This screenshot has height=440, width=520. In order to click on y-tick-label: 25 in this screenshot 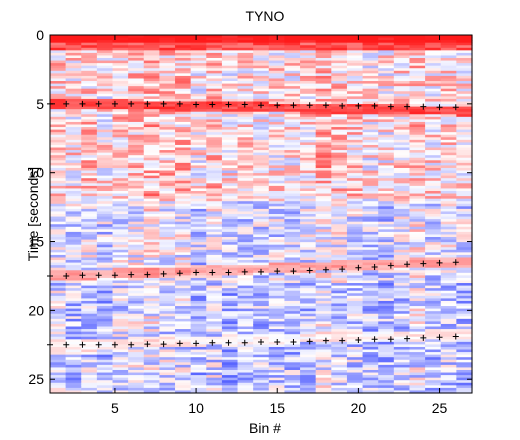, I will do `click(36, 379)`.